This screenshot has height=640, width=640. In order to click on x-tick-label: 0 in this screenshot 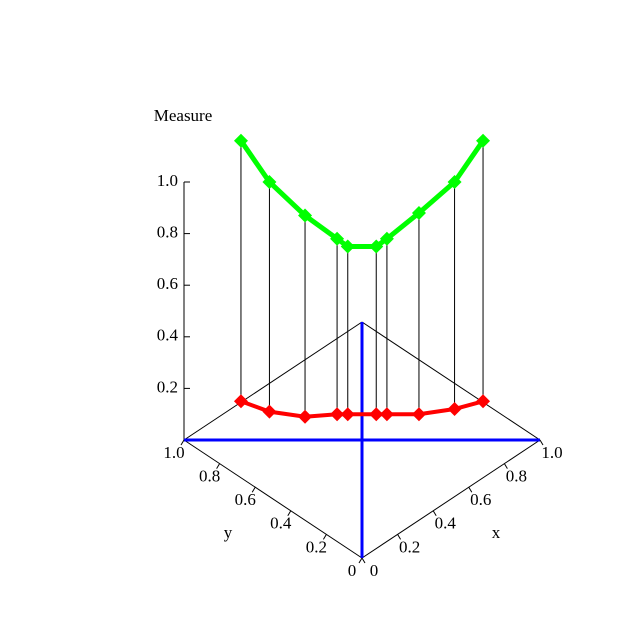, I will do `click(374, 570)`.